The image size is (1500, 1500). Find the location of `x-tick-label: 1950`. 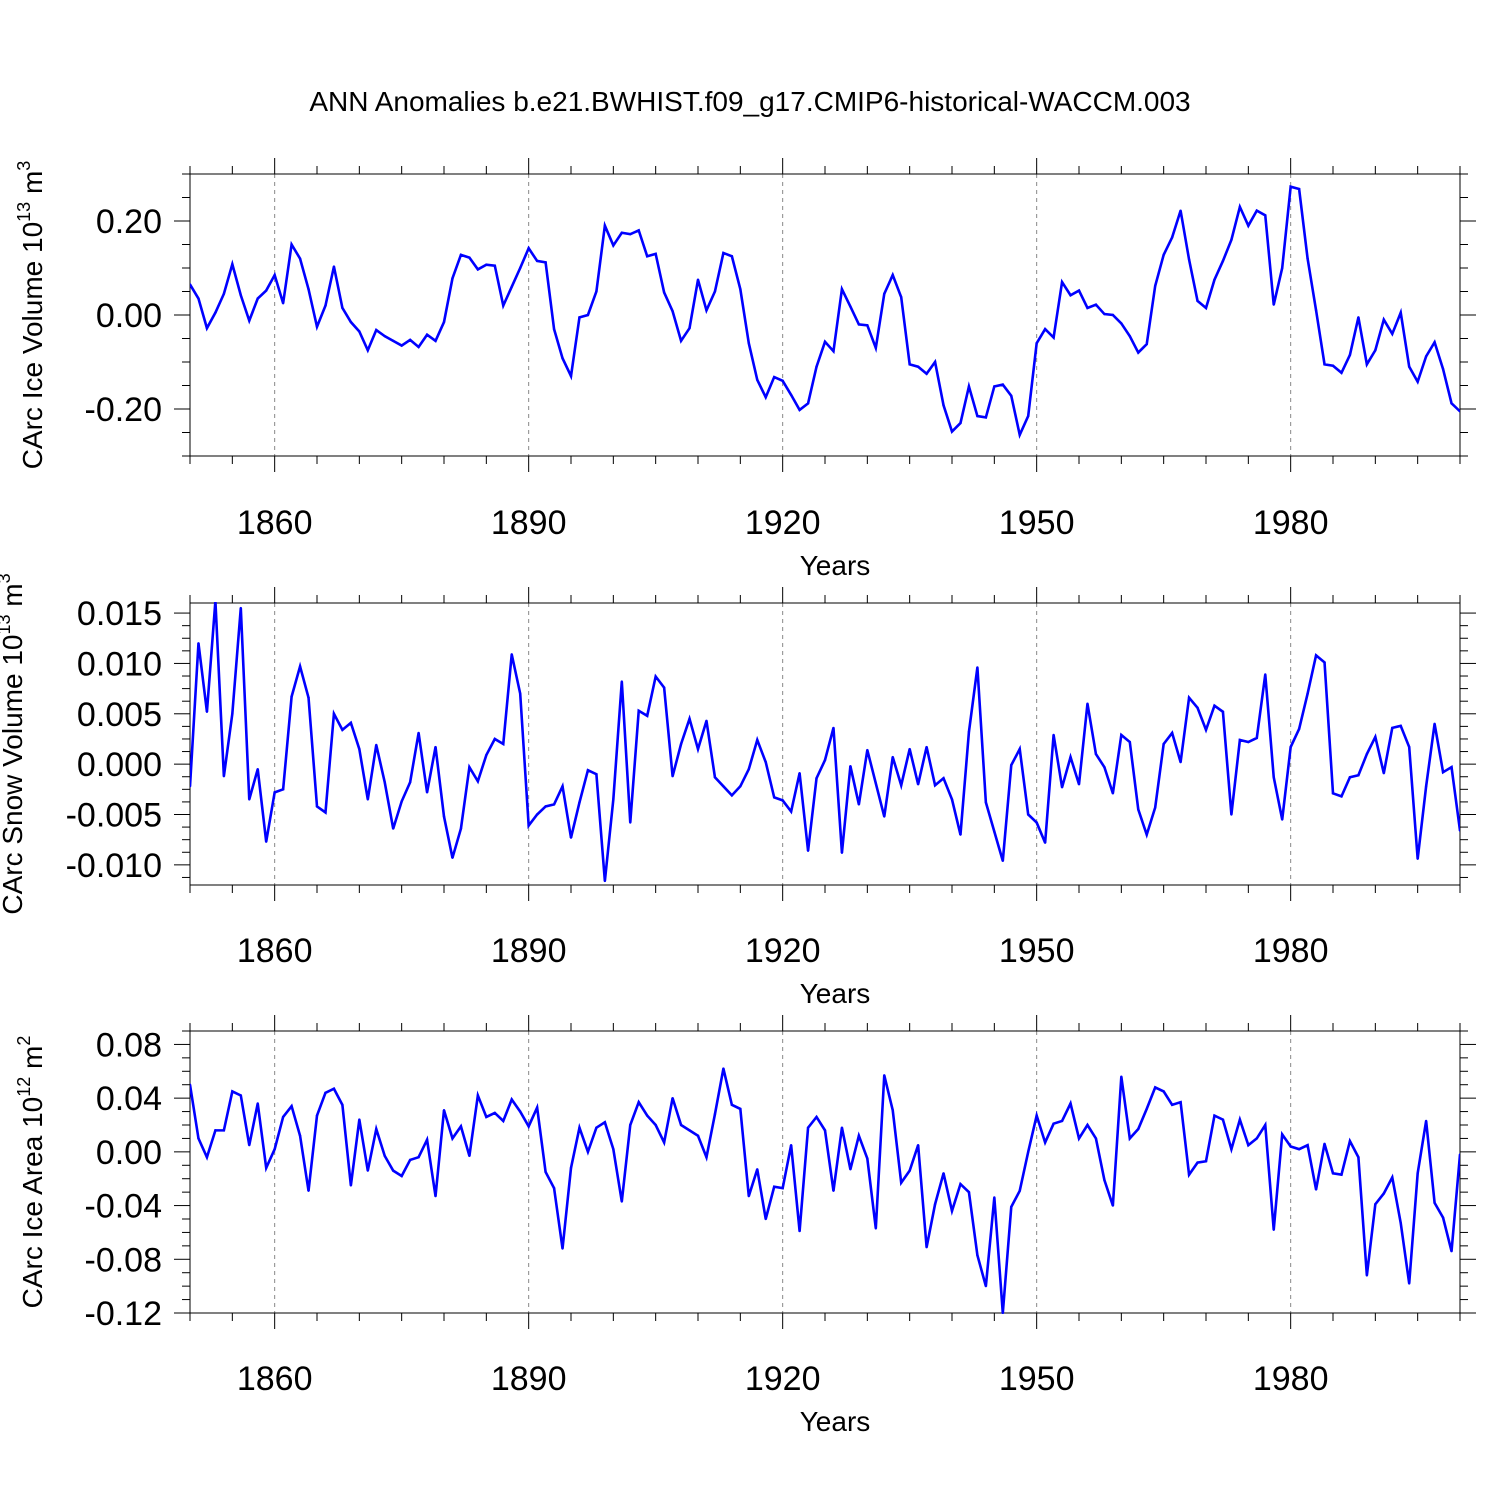

x-tick-label: 1950 is located at coordinates (1037, 1379).